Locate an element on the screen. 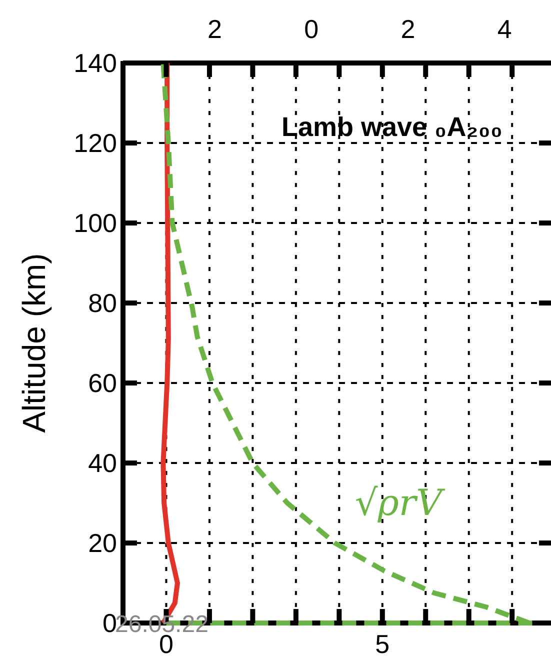  y-tick-label: 100 is located at coordinates (95, 223).